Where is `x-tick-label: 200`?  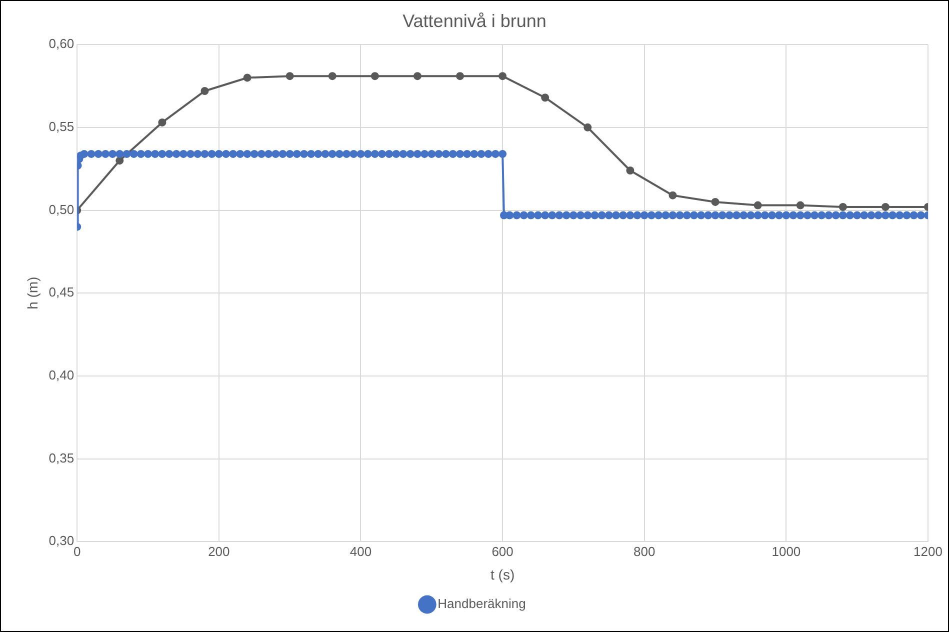
x-tick-label: 200 is located at coordinates (219, 551).